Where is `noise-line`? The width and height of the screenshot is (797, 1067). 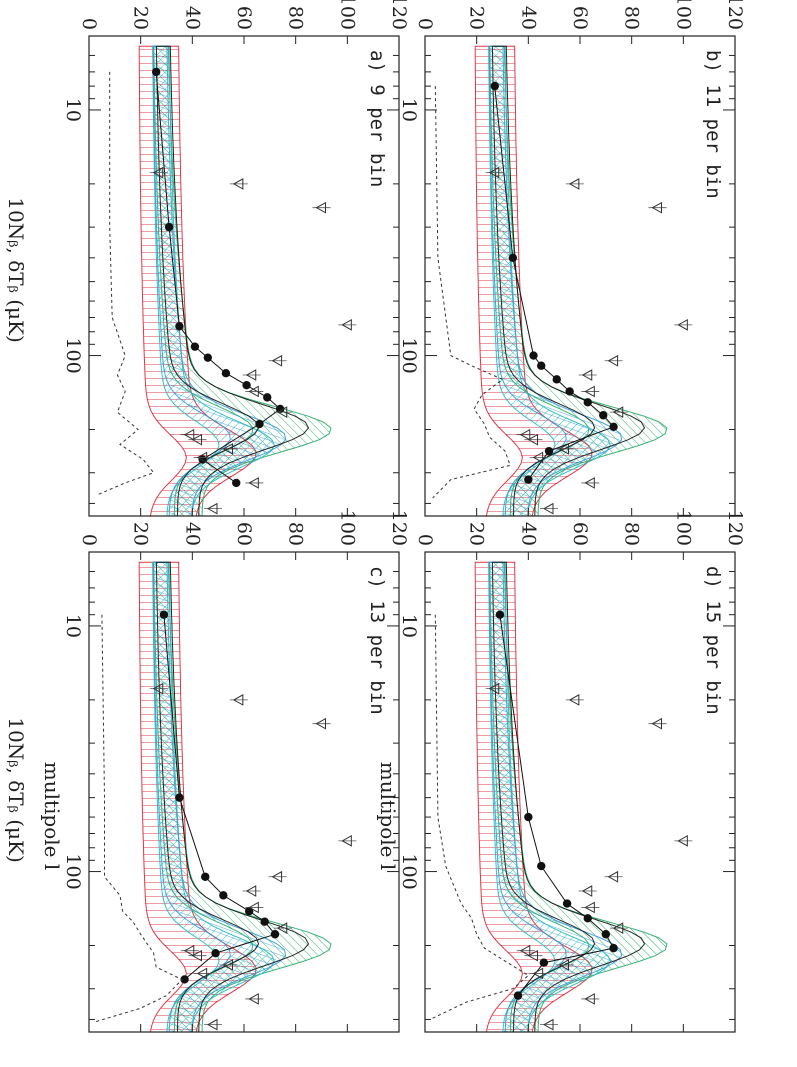 noise-line is located at coordinates (138, 818).